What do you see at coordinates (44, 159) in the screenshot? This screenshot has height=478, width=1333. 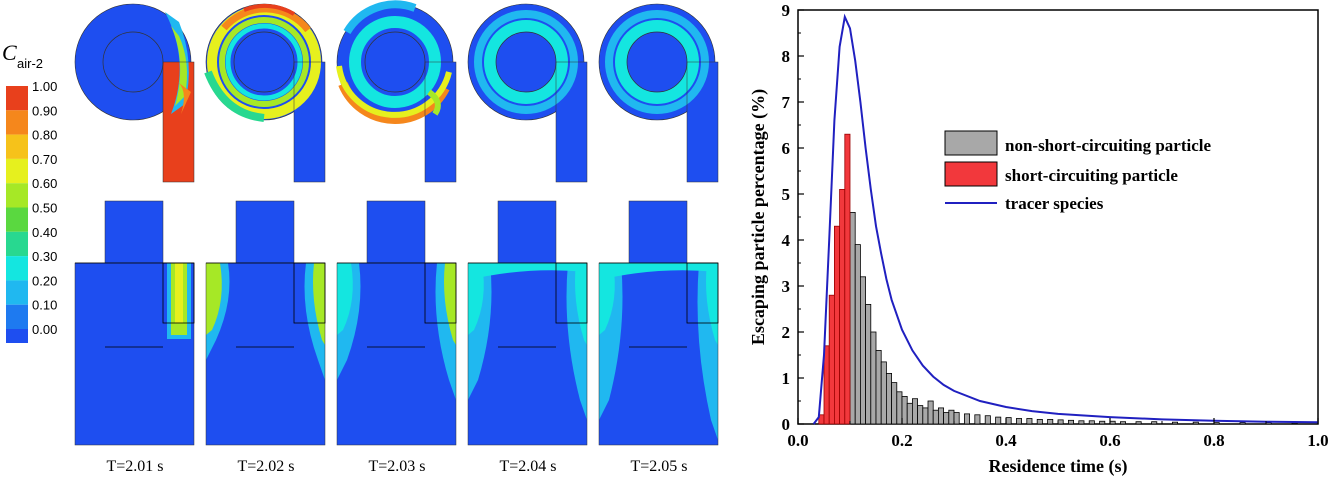 I see `colorbar-tick-label: 0.70` at bounding box center [44, 159].